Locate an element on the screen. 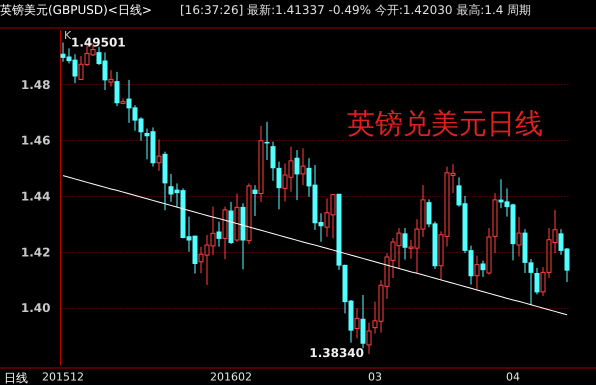 This screenshot has height=385, width=596. x-axis-title: 日线 is located at coordinates (16, 378).